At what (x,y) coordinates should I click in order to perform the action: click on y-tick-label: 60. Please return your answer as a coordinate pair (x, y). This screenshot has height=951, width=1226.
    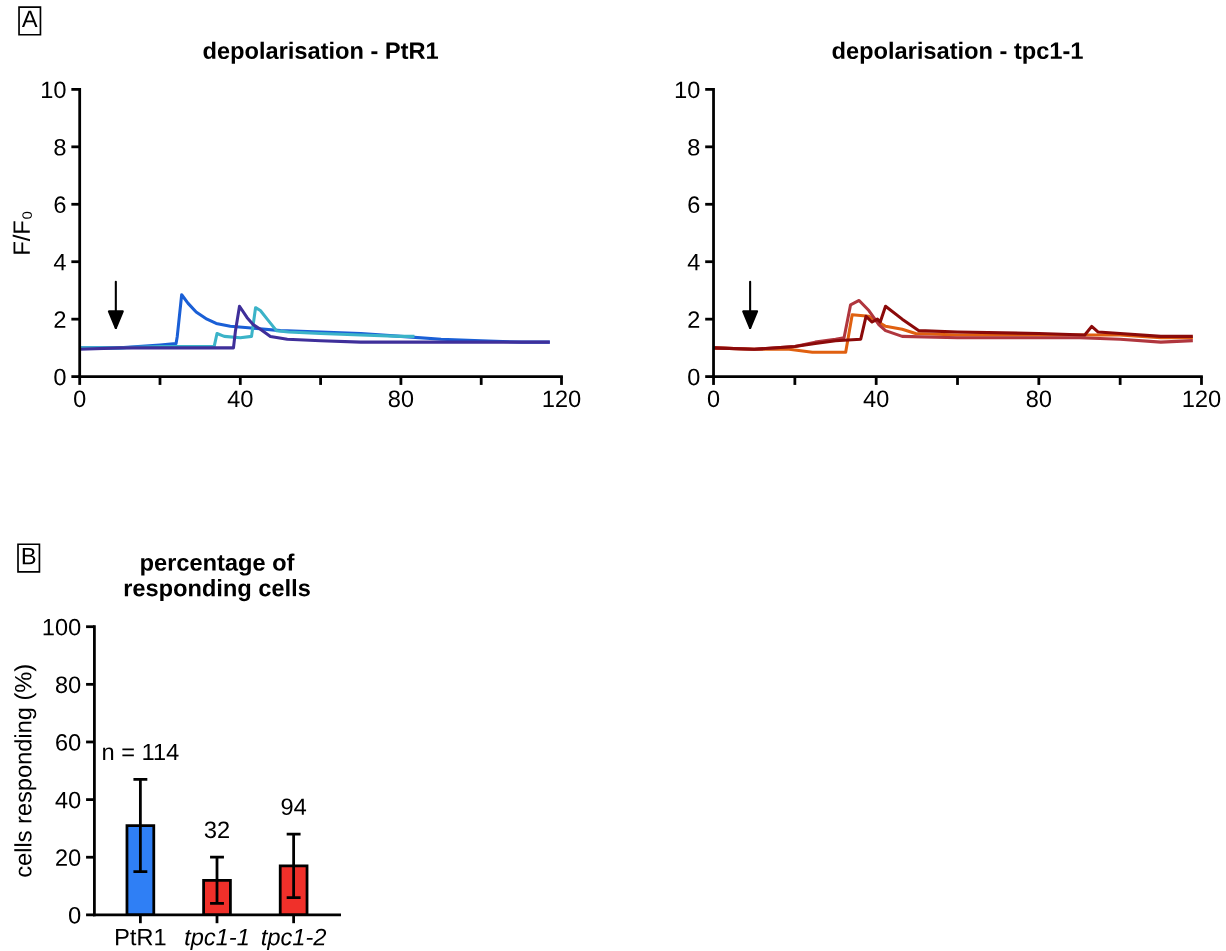
    Looking at the image, I should click on (68, 742).